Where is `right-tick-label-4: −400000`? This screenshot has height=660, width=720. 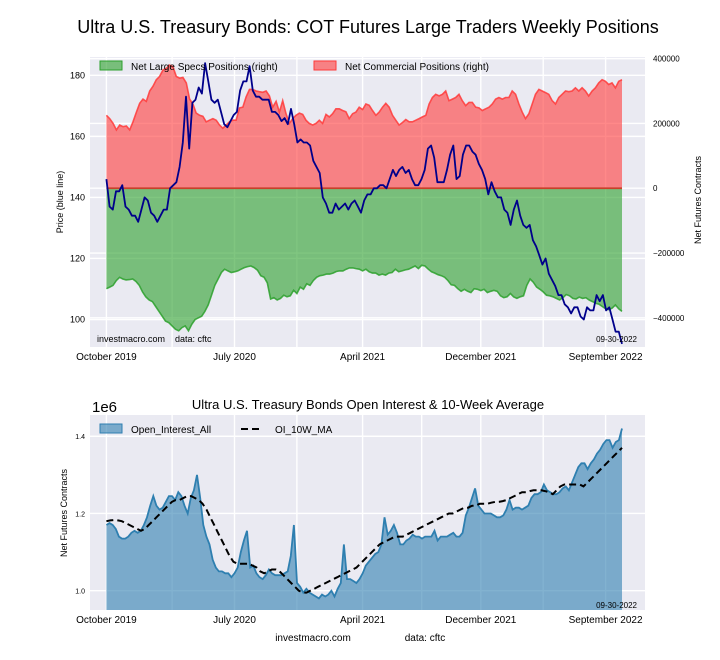 right-tick-label-4: −400000 is located at coordinates (669, 318).